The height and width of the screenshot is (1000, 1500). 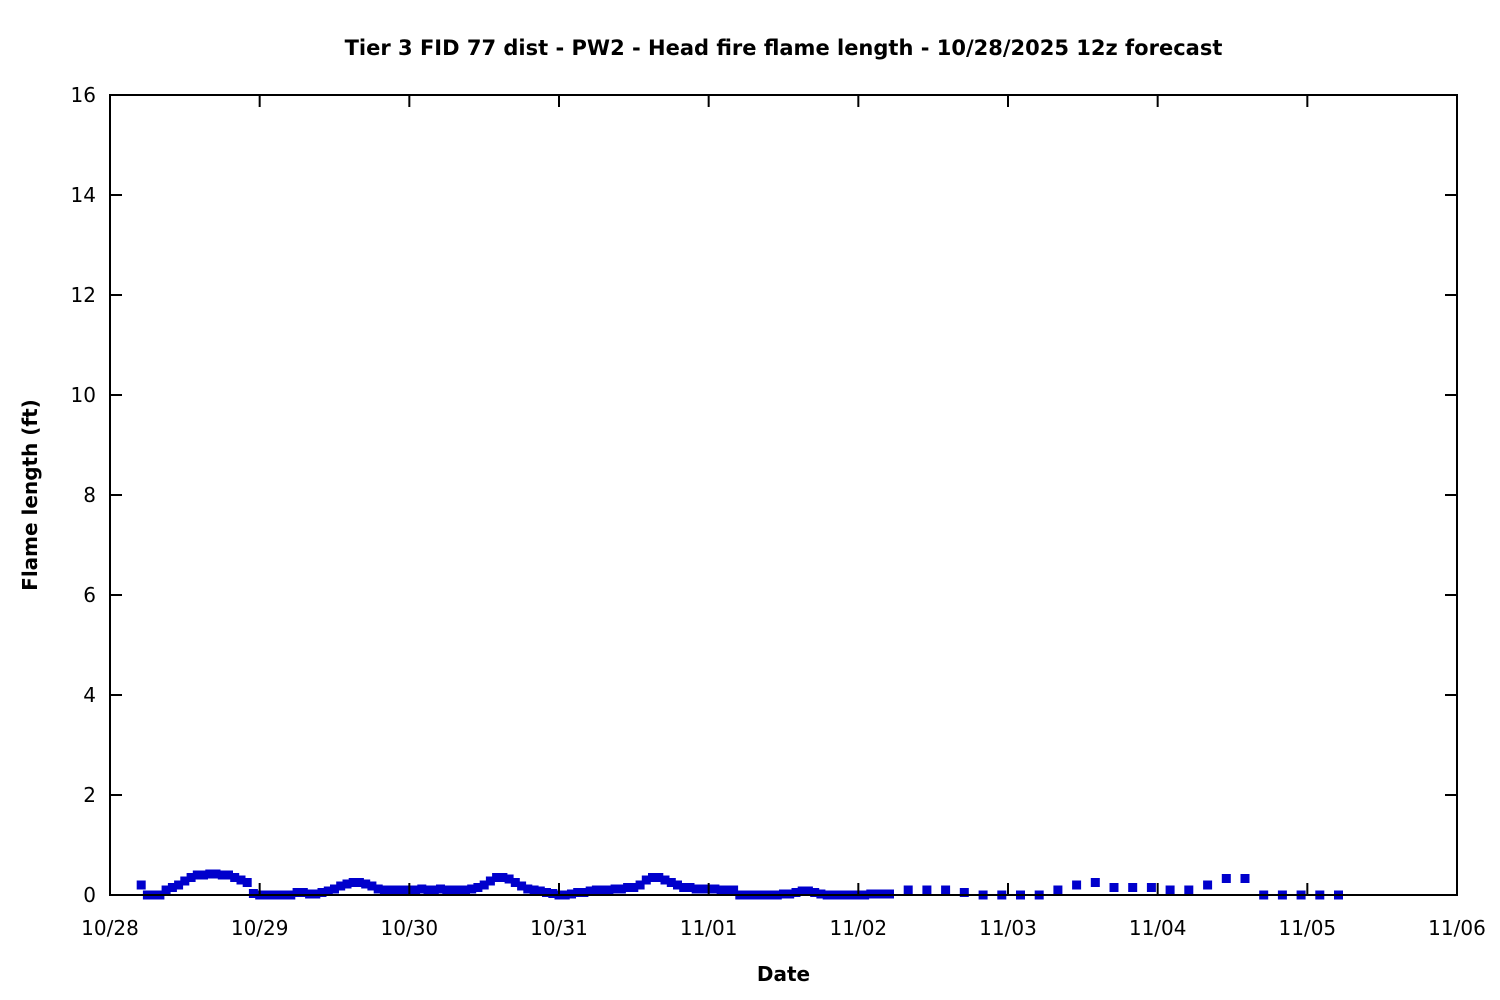 What do you see at coordinates (83, 295) in the screenshot?
I see `y-tick-label: 12` at bounding box center [83, 295].